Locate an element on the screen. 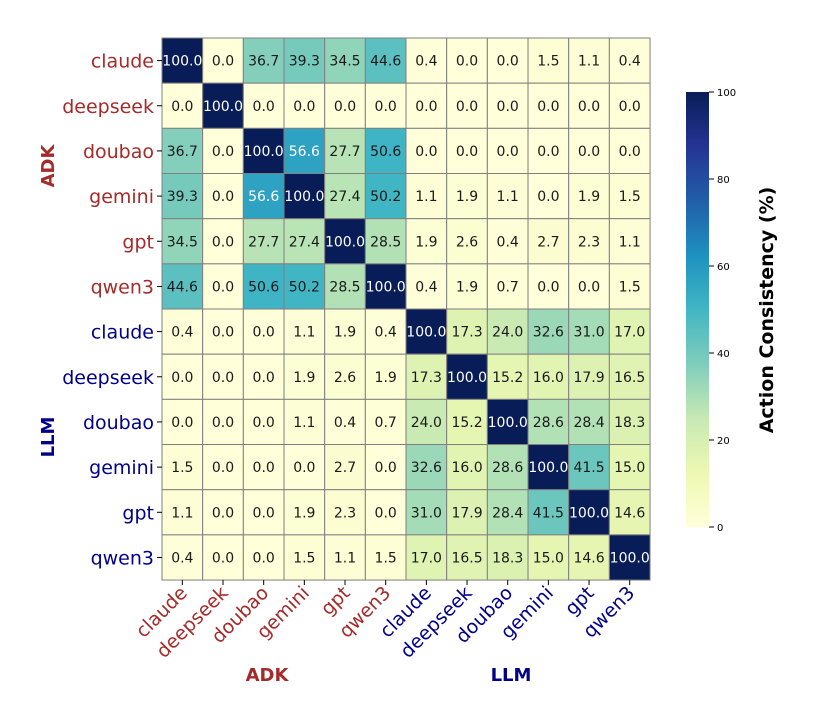 The image size is (828, 702). cell-value-label: 2.6 is located at coordinates (345, 378).